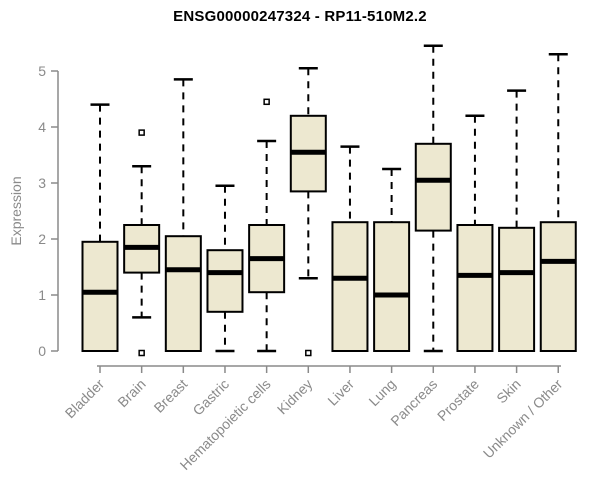  Describe the element at coordinates (558, 202) in the screenshot. I see `box-unknown-other` at that location.